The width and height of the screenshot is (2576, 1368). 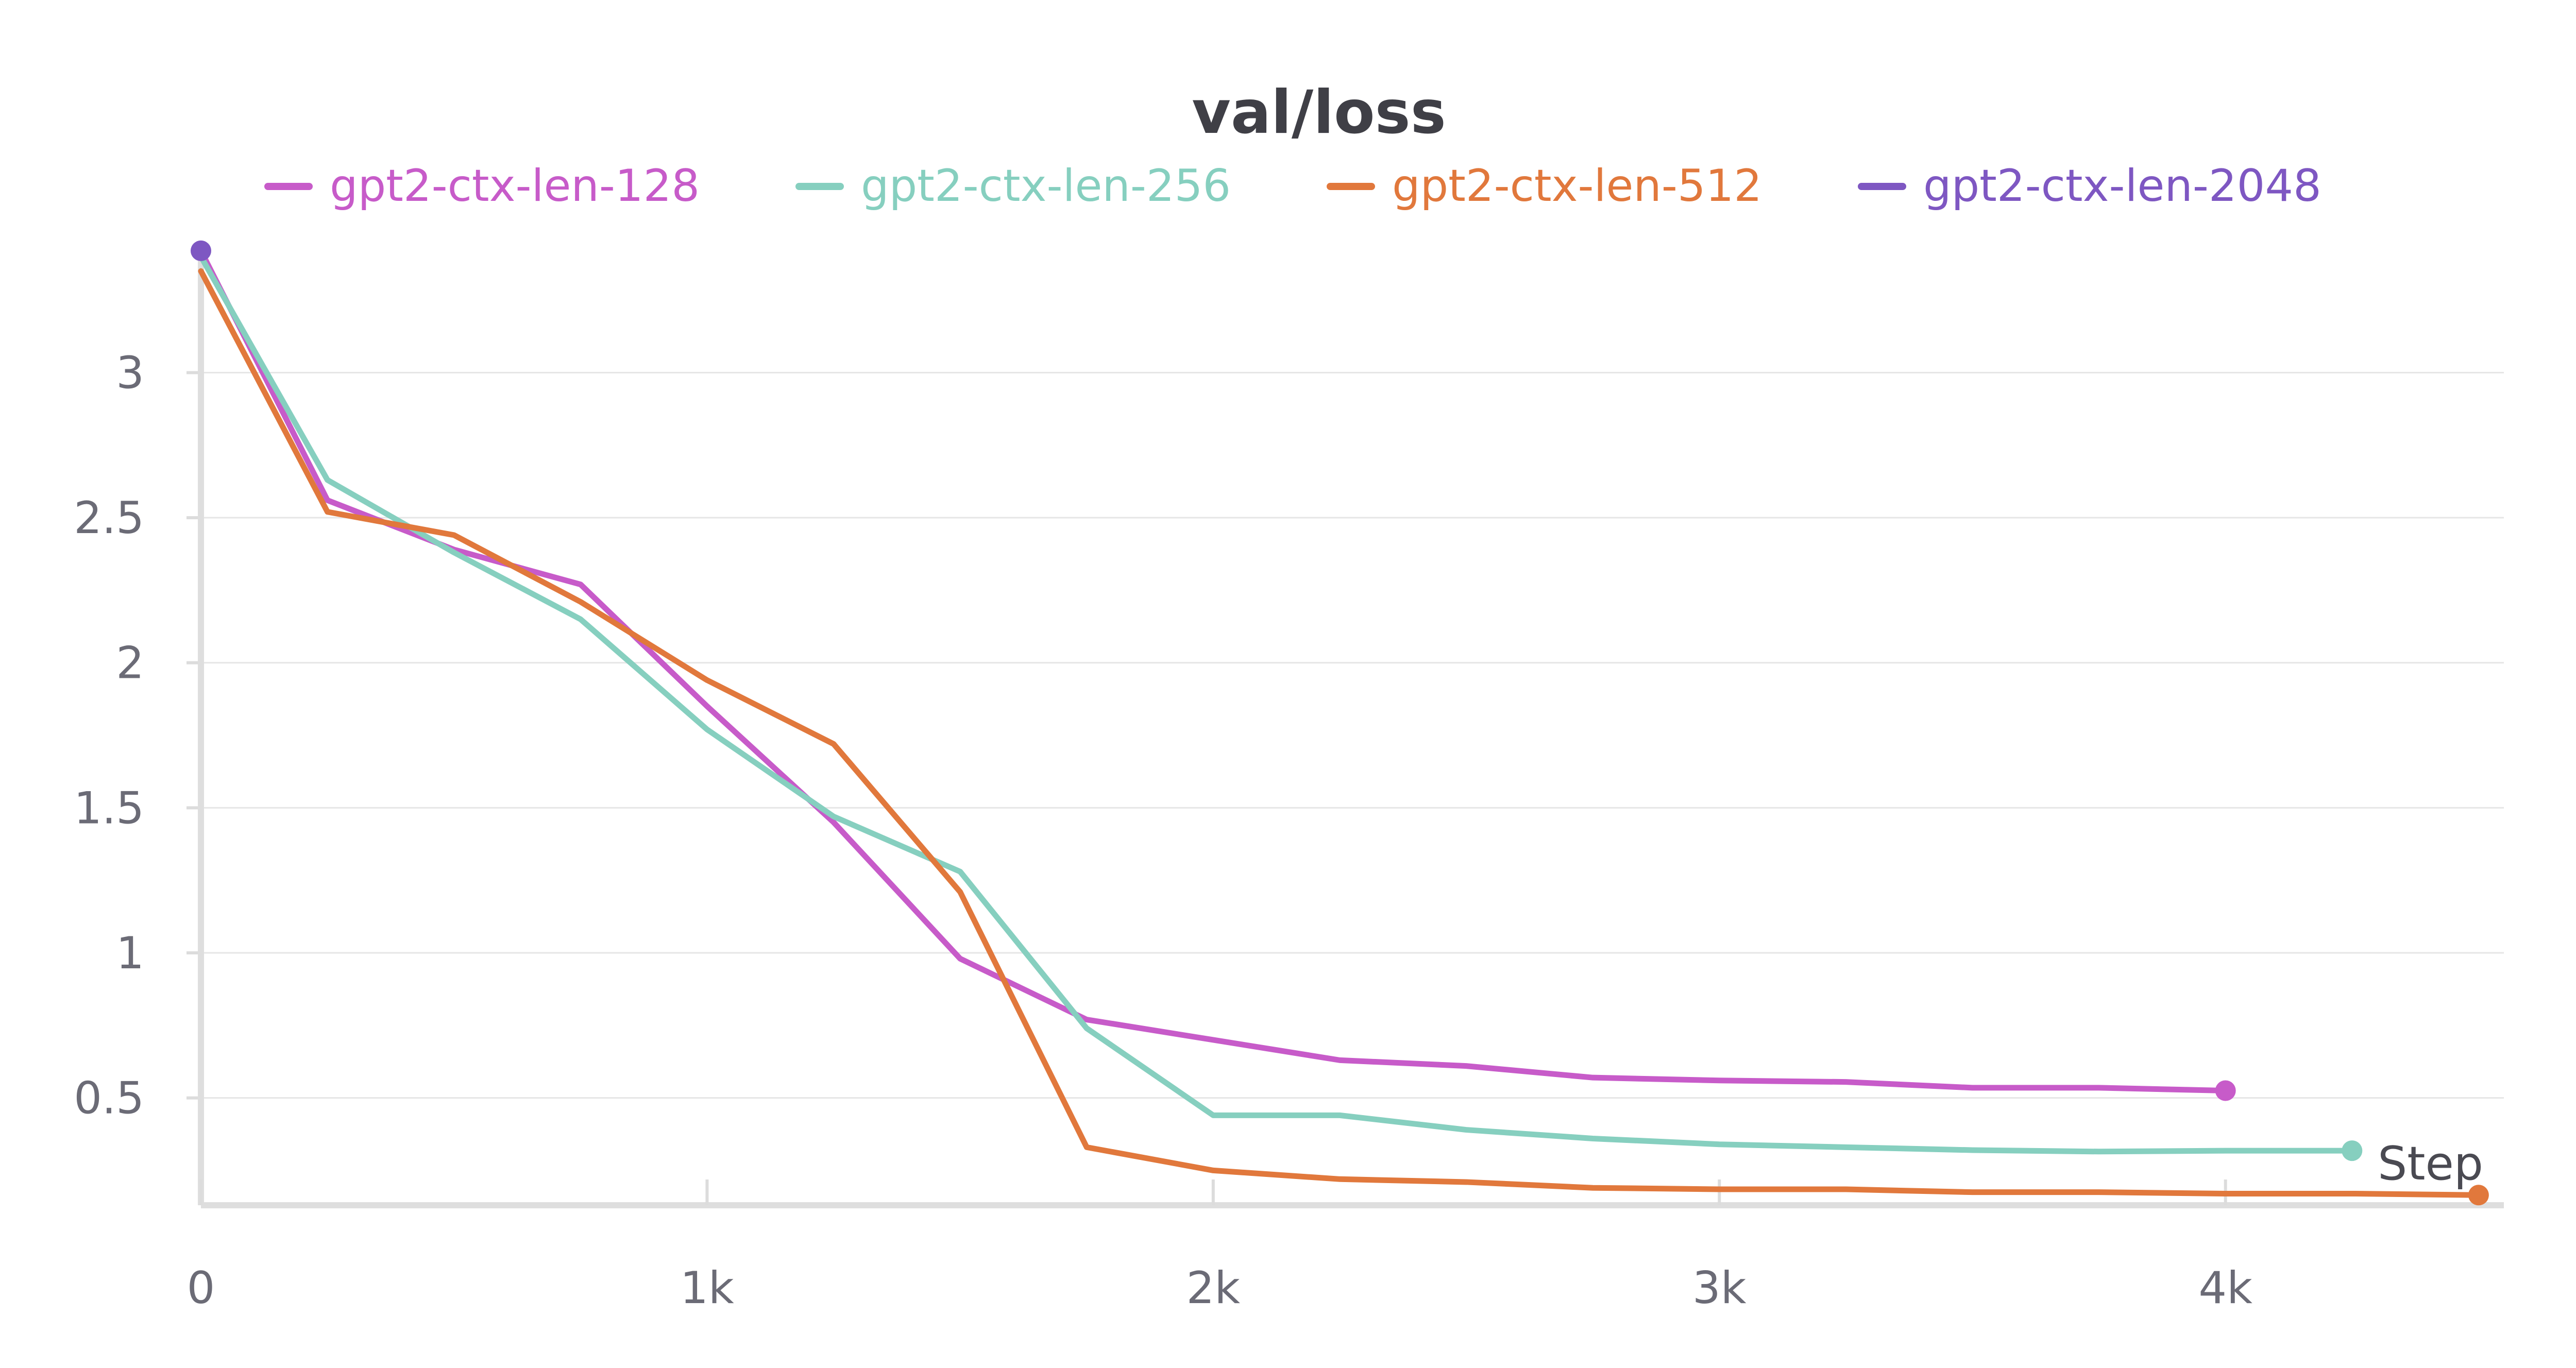 I want to click on y-tick-label: 1.5, so click(x=109, y=808).